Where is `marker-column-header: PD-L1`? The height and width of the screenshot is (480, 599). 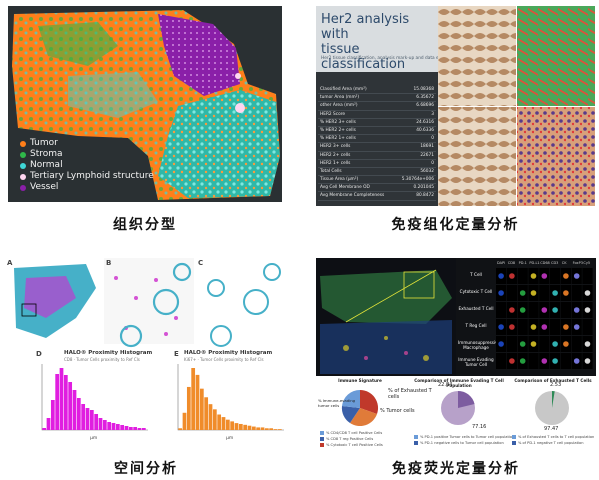
marker-column-header: PD-L1 is located at coordinates (534, 263).